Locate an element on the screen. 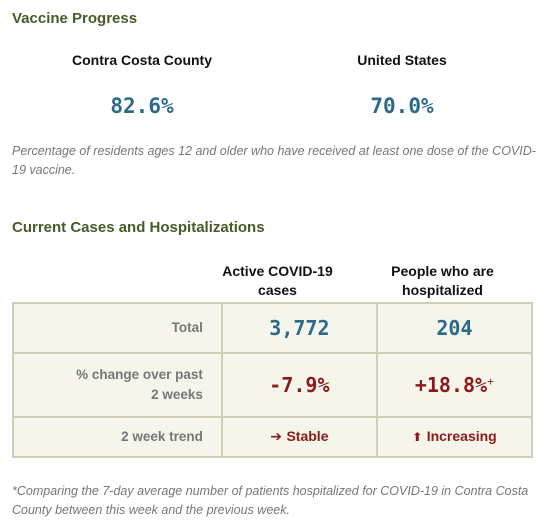  row-label: % change over past 2 weeks is located at coordinates (117, 385).